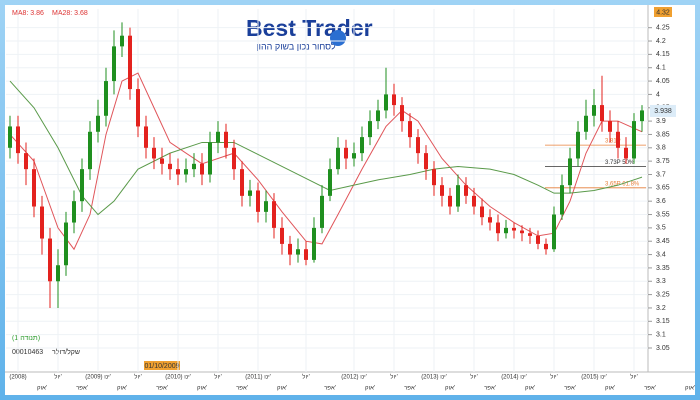  Describe the element at coordinates (663, 28) in the screenshot. I see `y-tick-label: 4.25` at that location.